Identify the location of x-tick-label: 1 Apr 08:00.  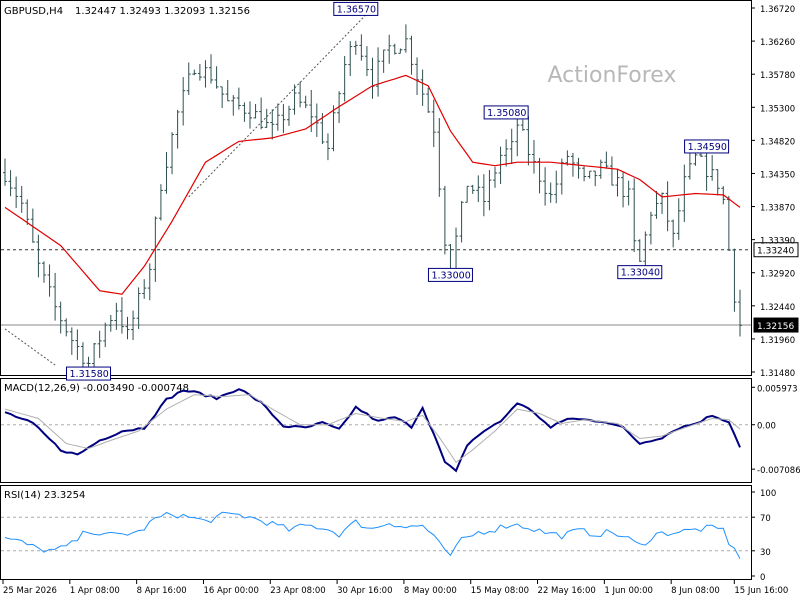
(95, 591).